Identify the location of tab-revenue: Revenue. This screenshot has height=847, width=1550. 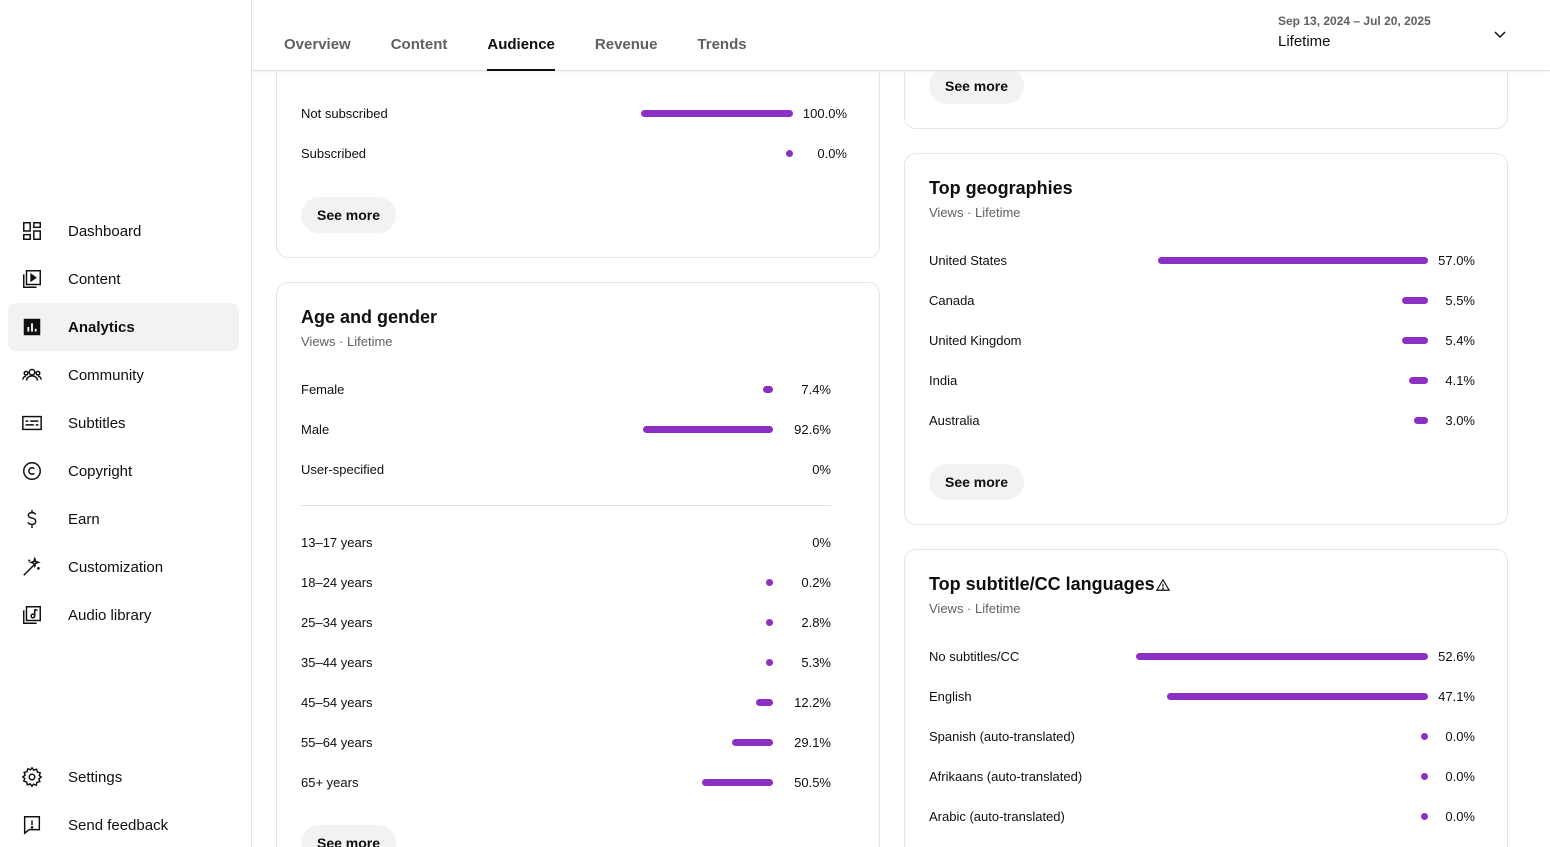
(626, 44).